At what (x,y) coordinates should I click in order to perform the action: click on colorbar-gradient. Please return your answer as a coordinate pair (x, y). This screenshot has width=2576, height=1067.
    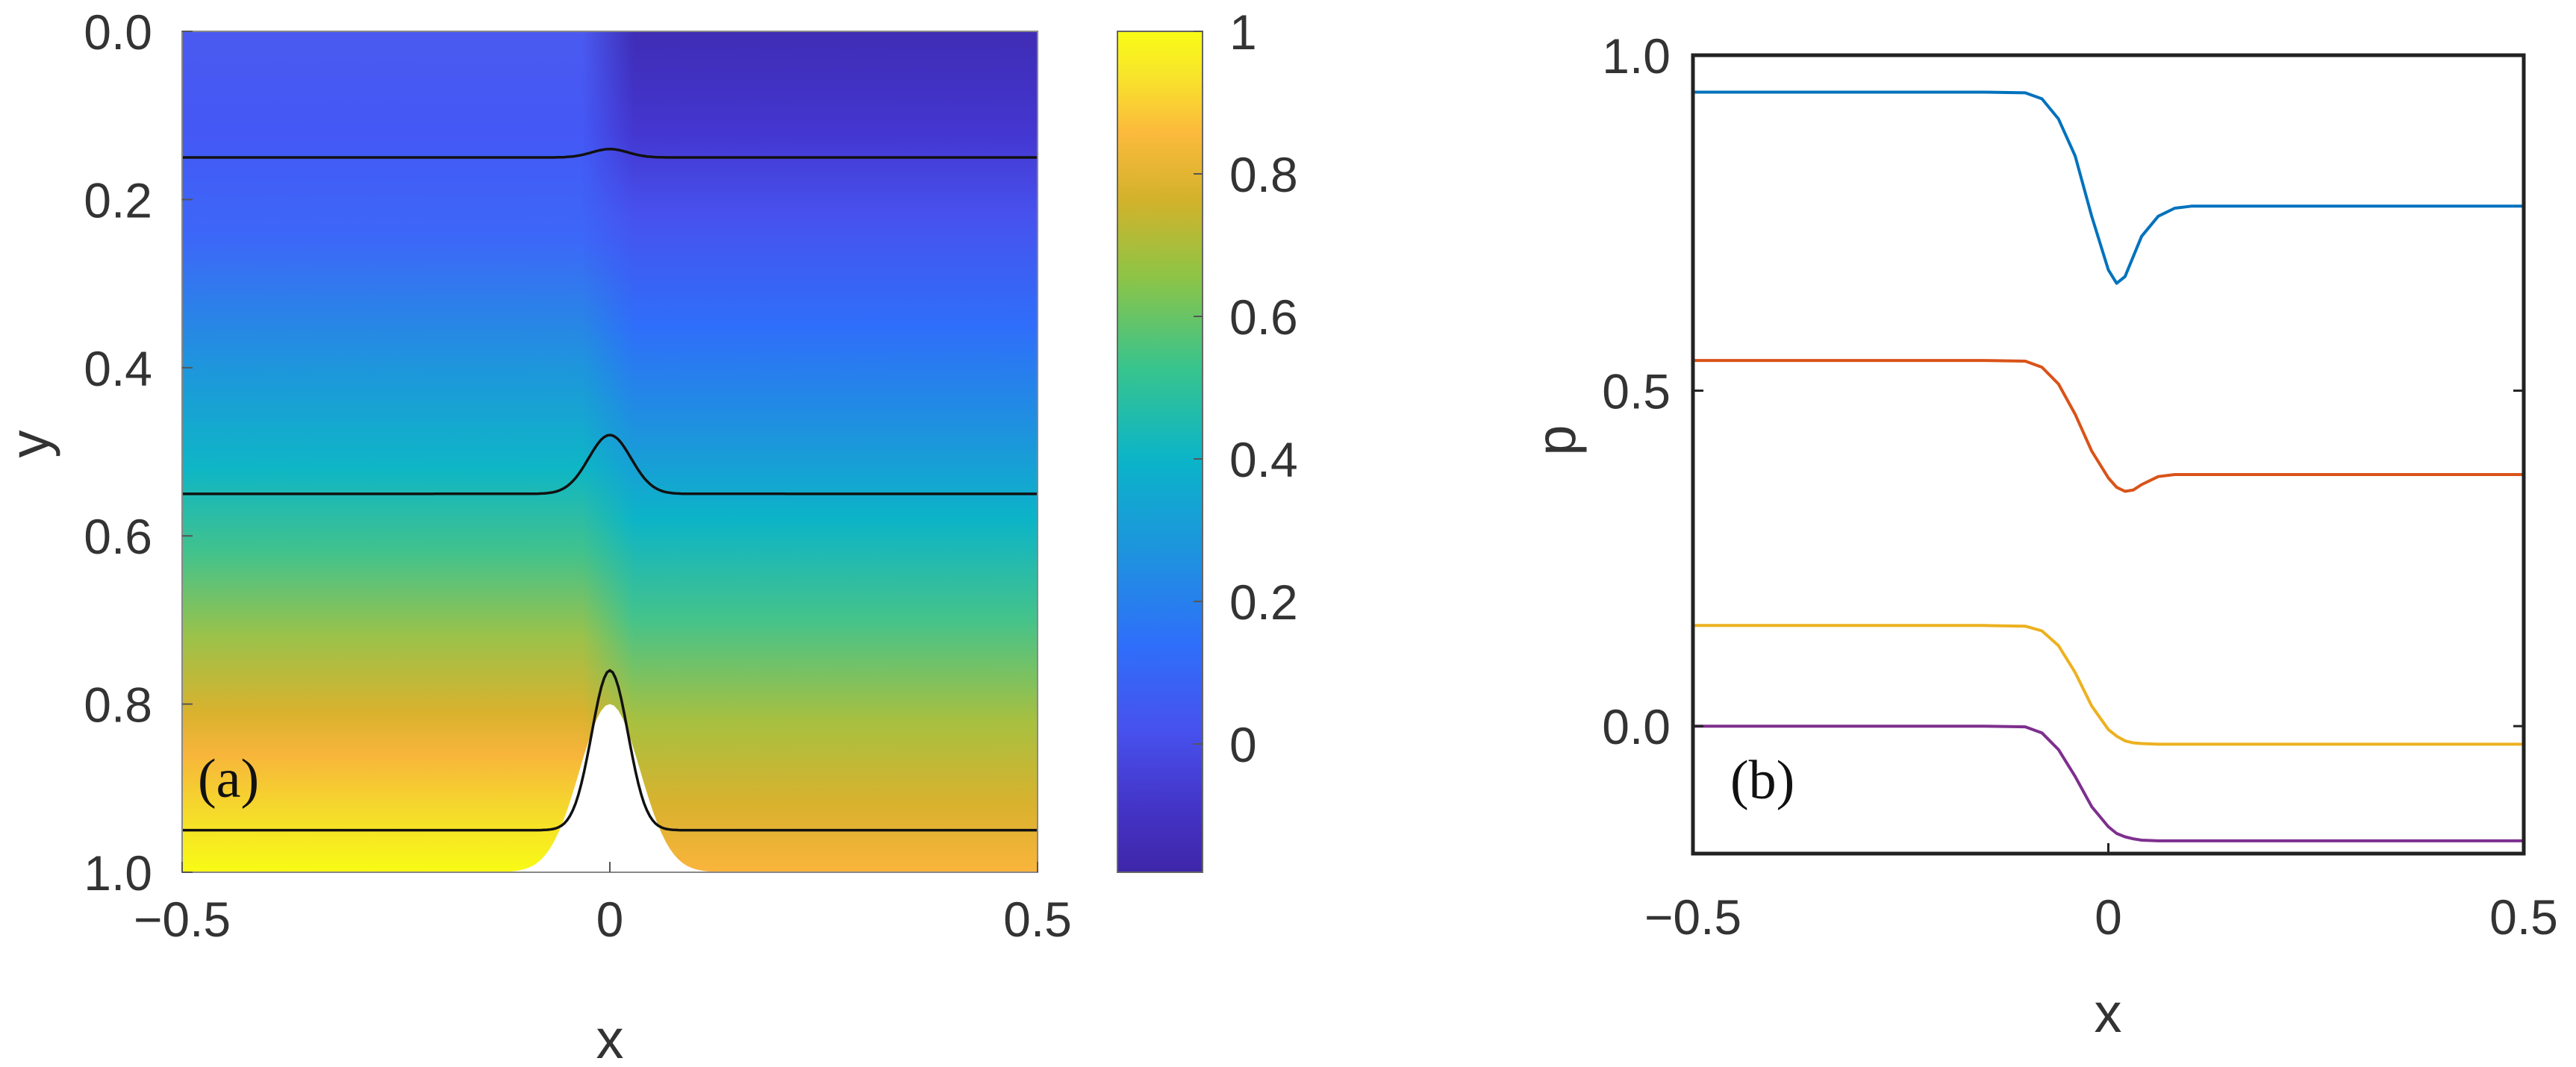
    Looking at the image, I should click on (1160, 452).